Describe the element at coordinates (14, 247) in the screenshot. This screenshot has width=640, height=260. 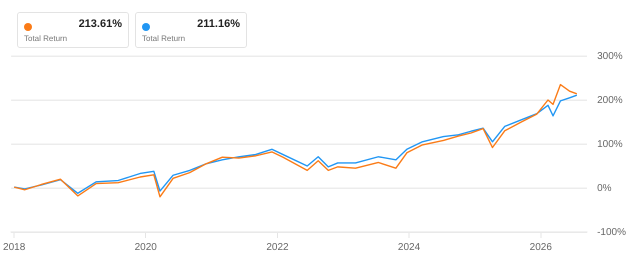
I see `x-tick-label: 2018` at that location.